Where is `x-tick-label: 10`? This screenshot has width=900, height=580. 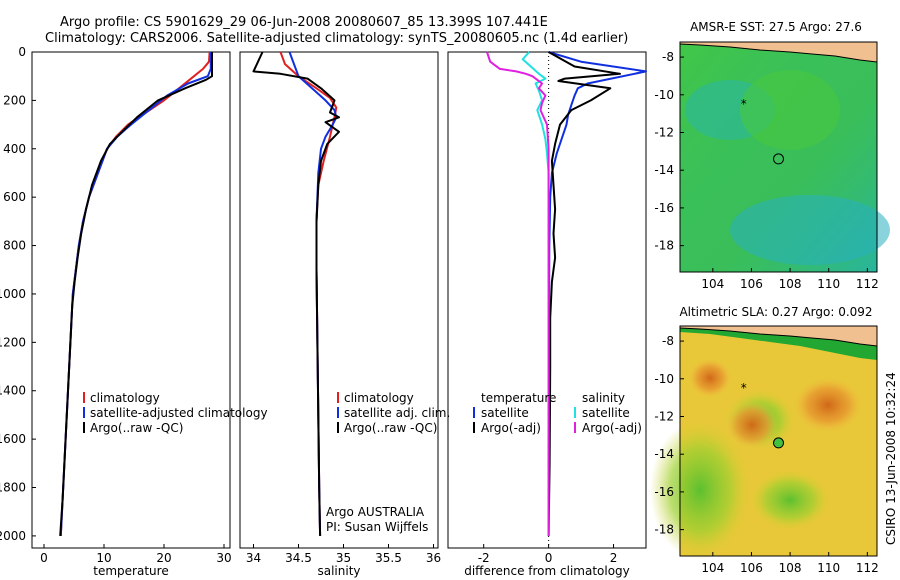
x-tick-label: 10 is located at coordinates (103, 558).